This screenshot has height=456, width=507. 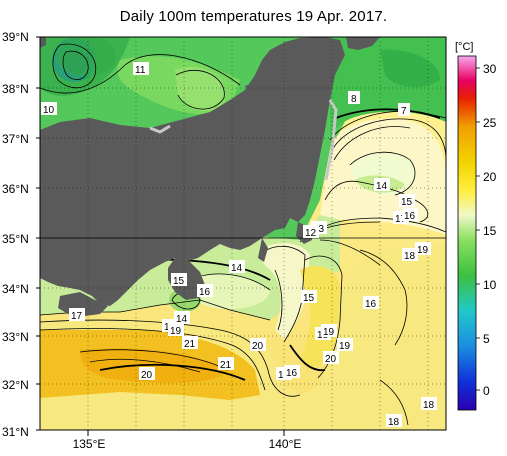 I want to click on lon-label-135: 135°E, so click(x=89, y=444).